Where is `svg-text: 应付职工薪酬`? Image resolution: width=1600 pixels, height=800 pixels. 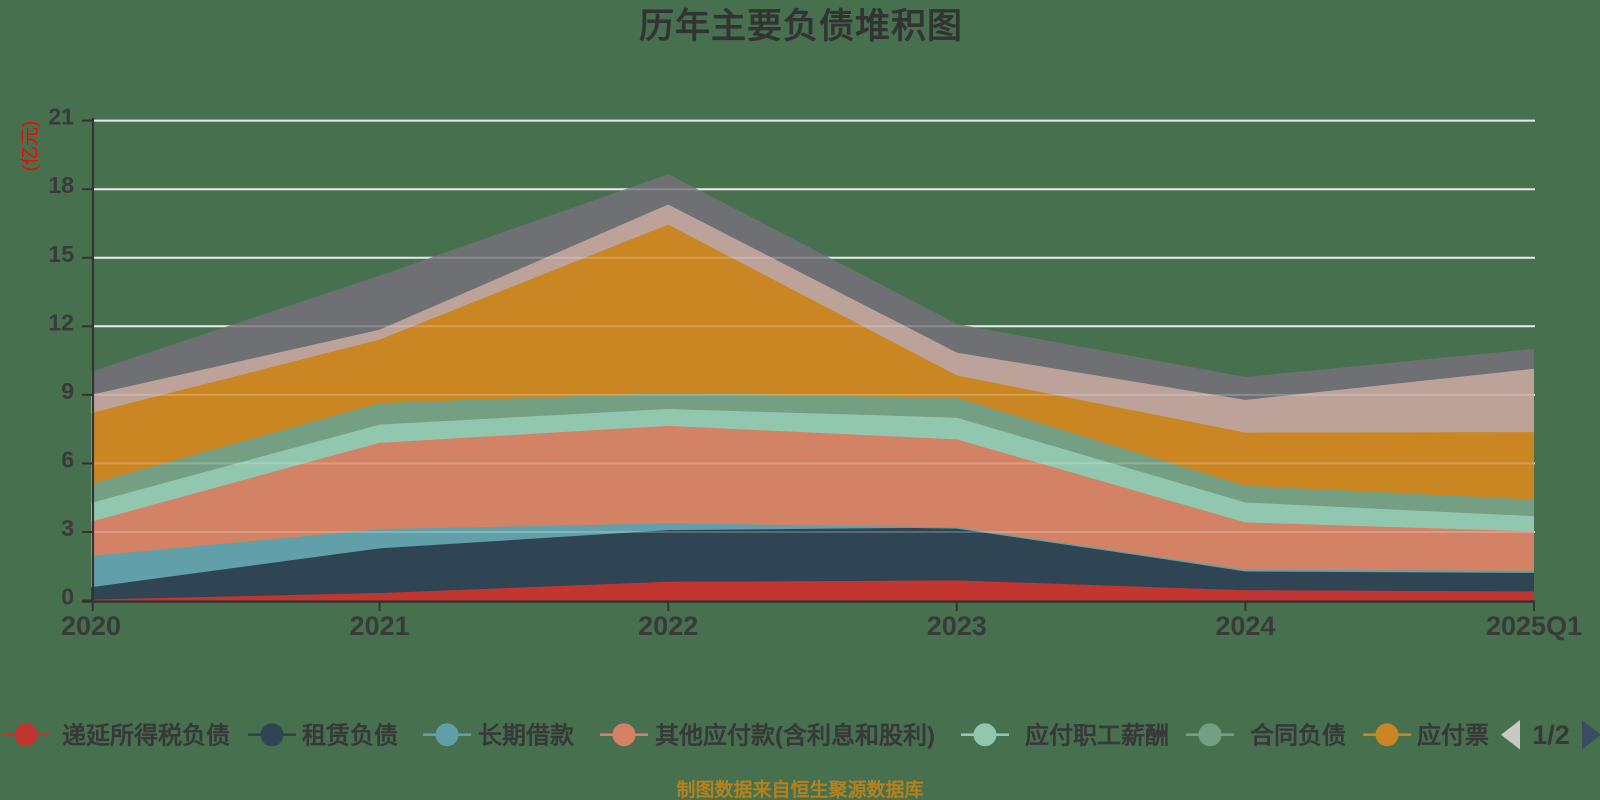
svg-text: 应付职工薪酬 is located at coordinates (1097, 736).